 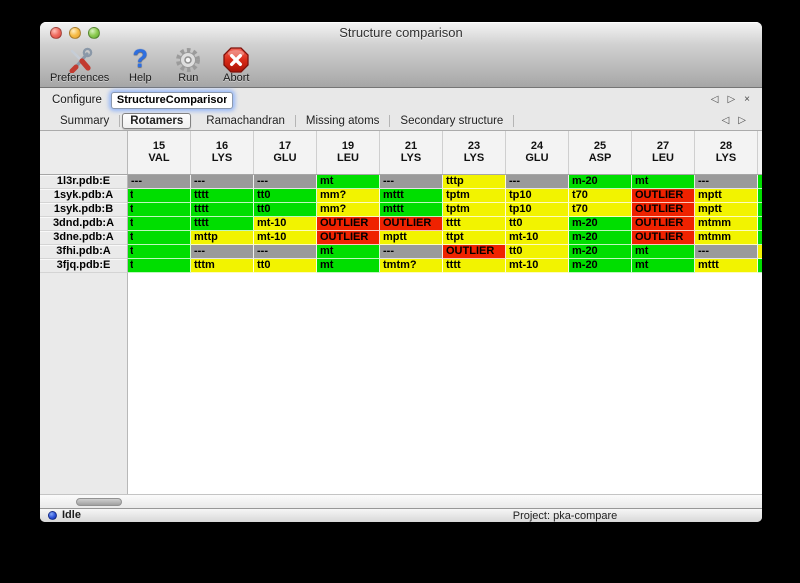 I want to click on row-label: 3dne.pdb:A, so click(x=84, y=238).